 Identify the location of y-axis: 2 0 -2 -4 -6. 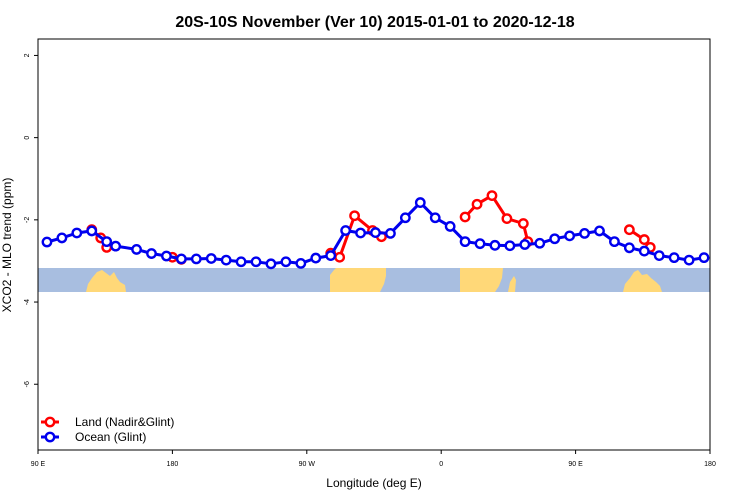
(31, 220).